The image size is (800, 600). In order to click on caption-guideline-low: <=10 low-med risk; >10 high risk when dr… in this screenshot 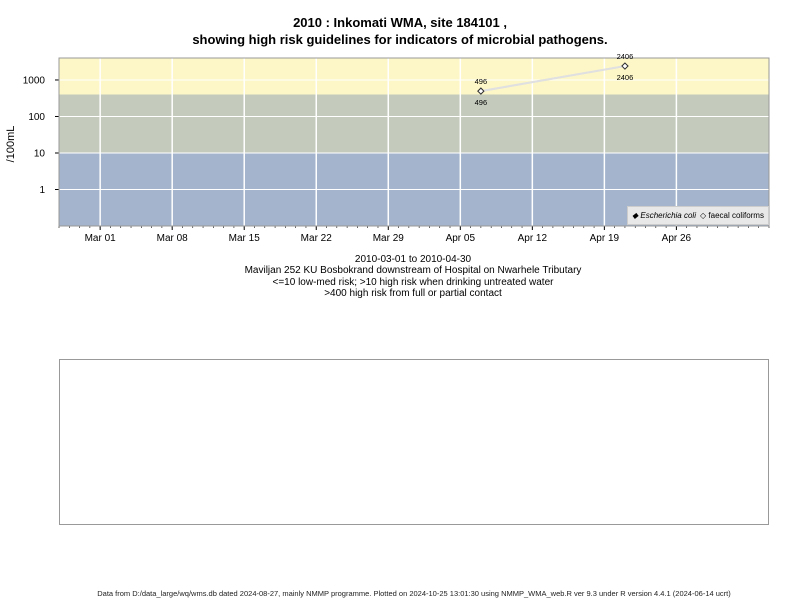, I will do `click(413, 282)`.